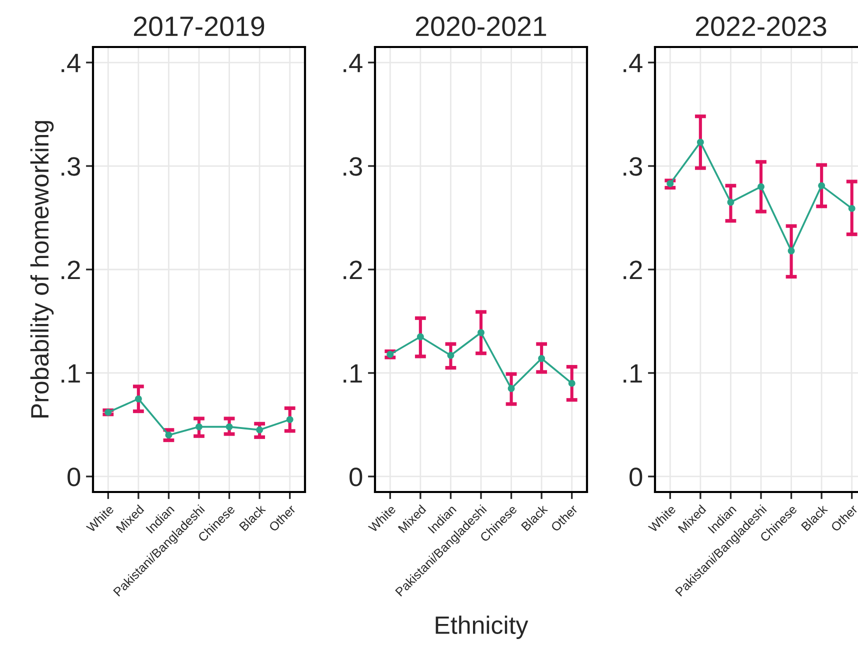 Image resolution: width=858 pixels, height=657 pixels. What do you see at coordinates (481, 26) in the screenshot?
I see `chart-title: 2020-2021` at bounding box center [481, 26].